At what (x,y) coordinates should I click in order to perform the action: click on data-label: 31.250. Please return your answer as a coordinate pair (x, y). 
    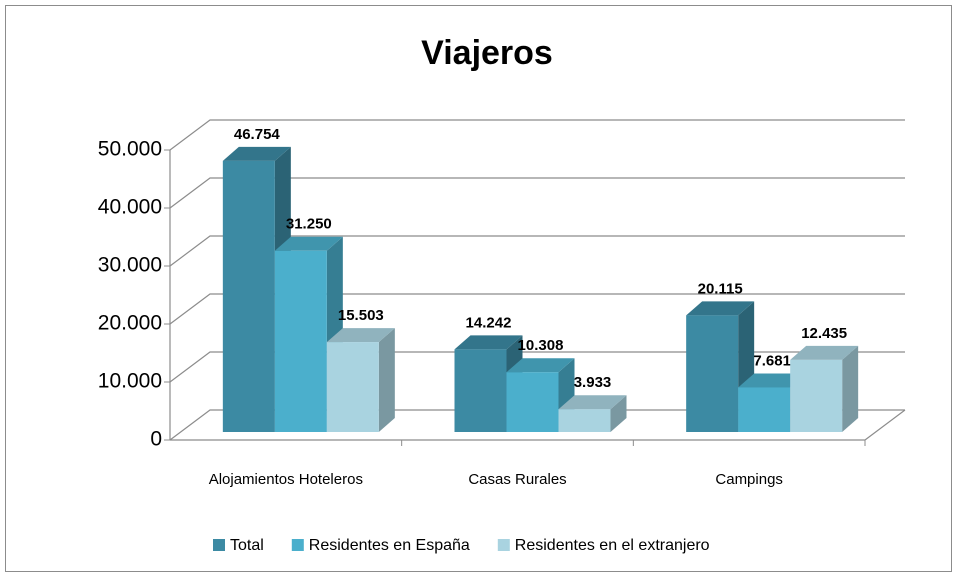
    Looking at the image, I should click on (309, 224).